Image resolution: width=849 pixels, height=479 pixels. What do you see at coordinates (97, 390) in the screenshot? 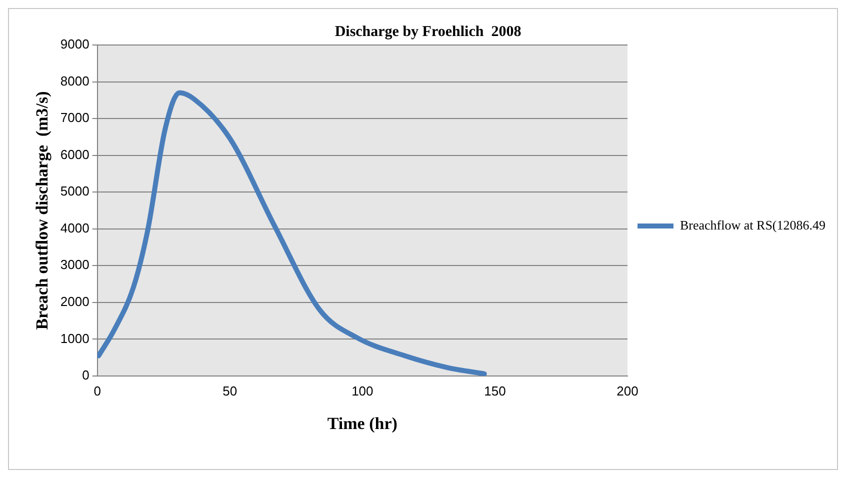
I see `x-tick-label: 0` at bounding box center [97, 390].